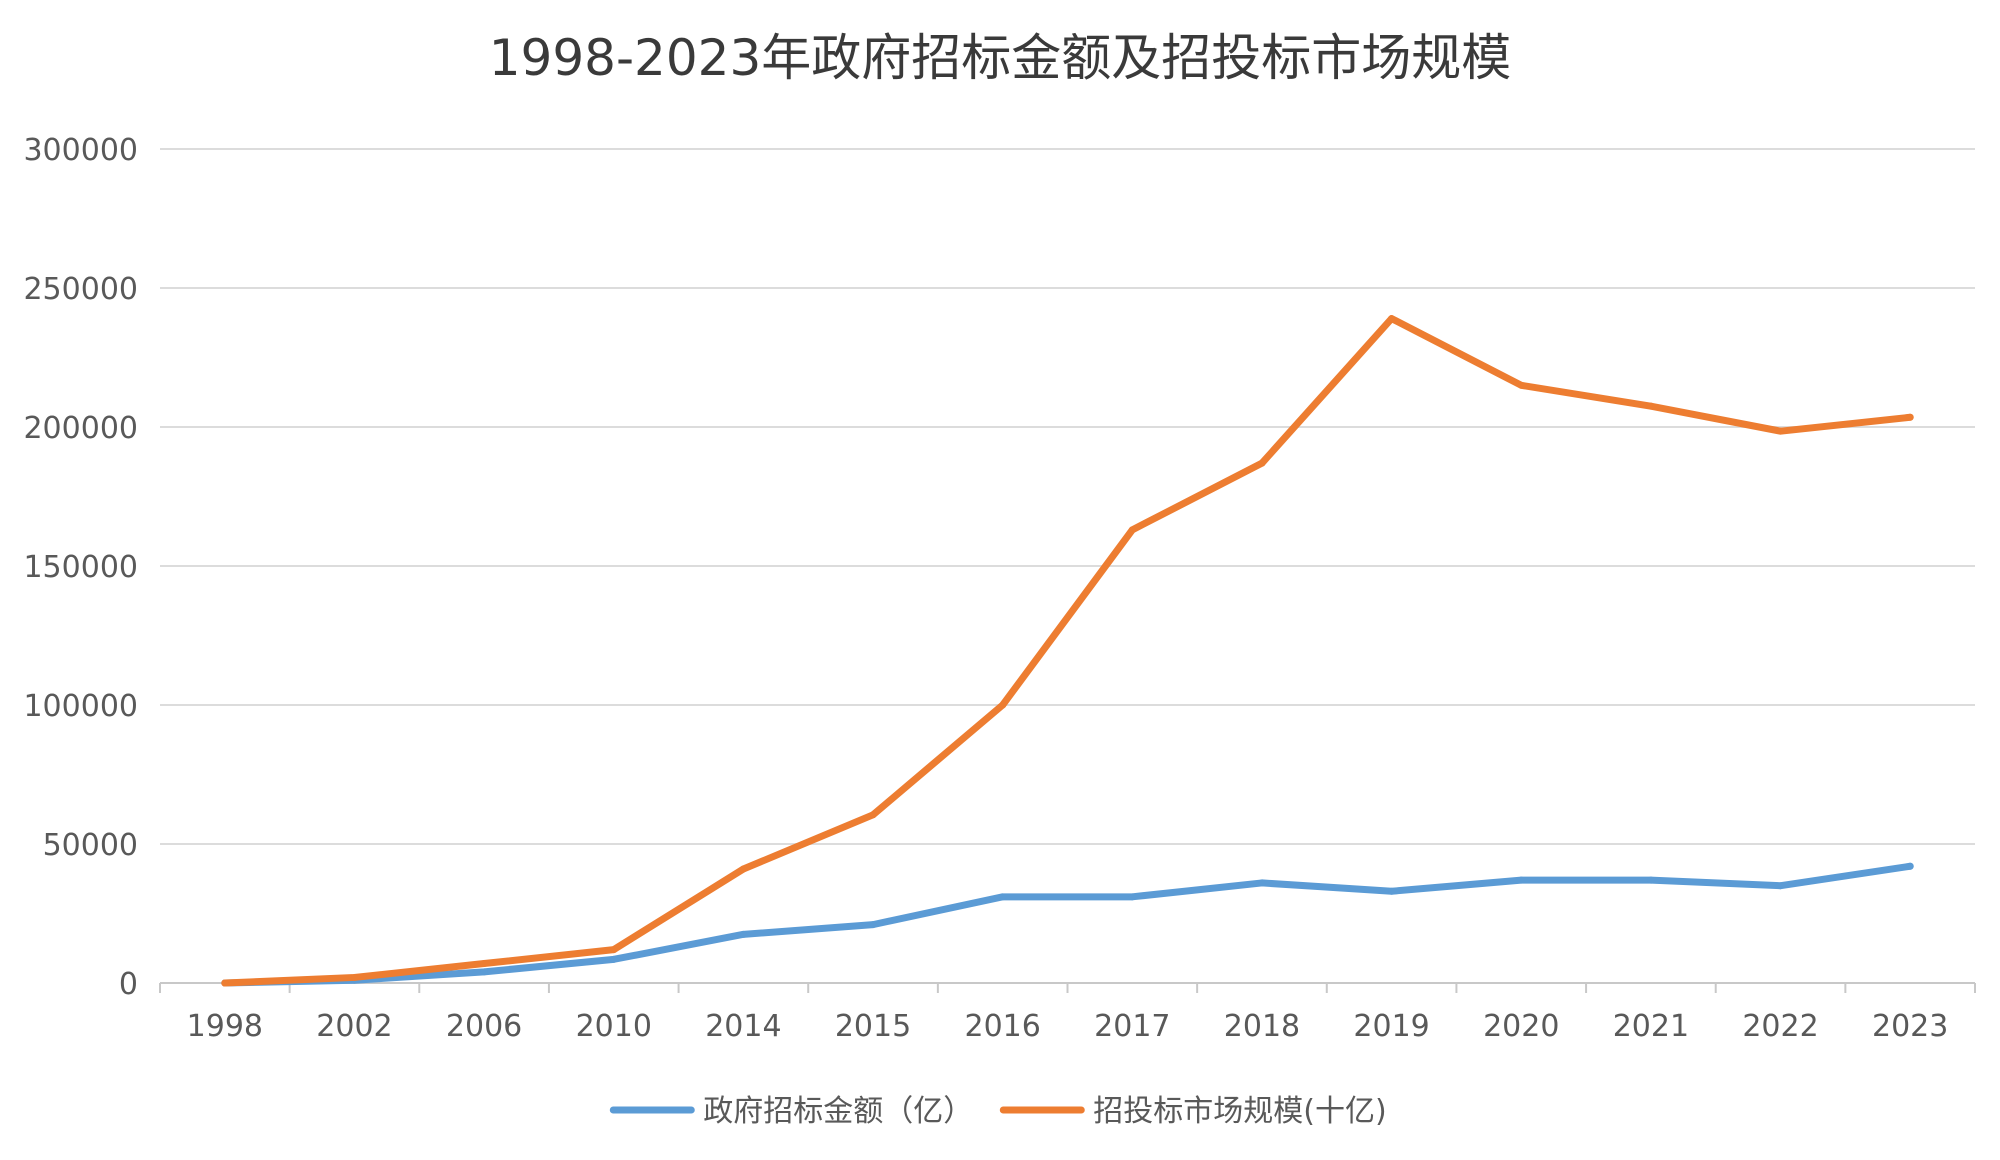  Describe the element at coordinates (1000, 58) in the screenshot. I see `chart-title: 1998-2023年政府招标金额及招投标市场规模` at that location.